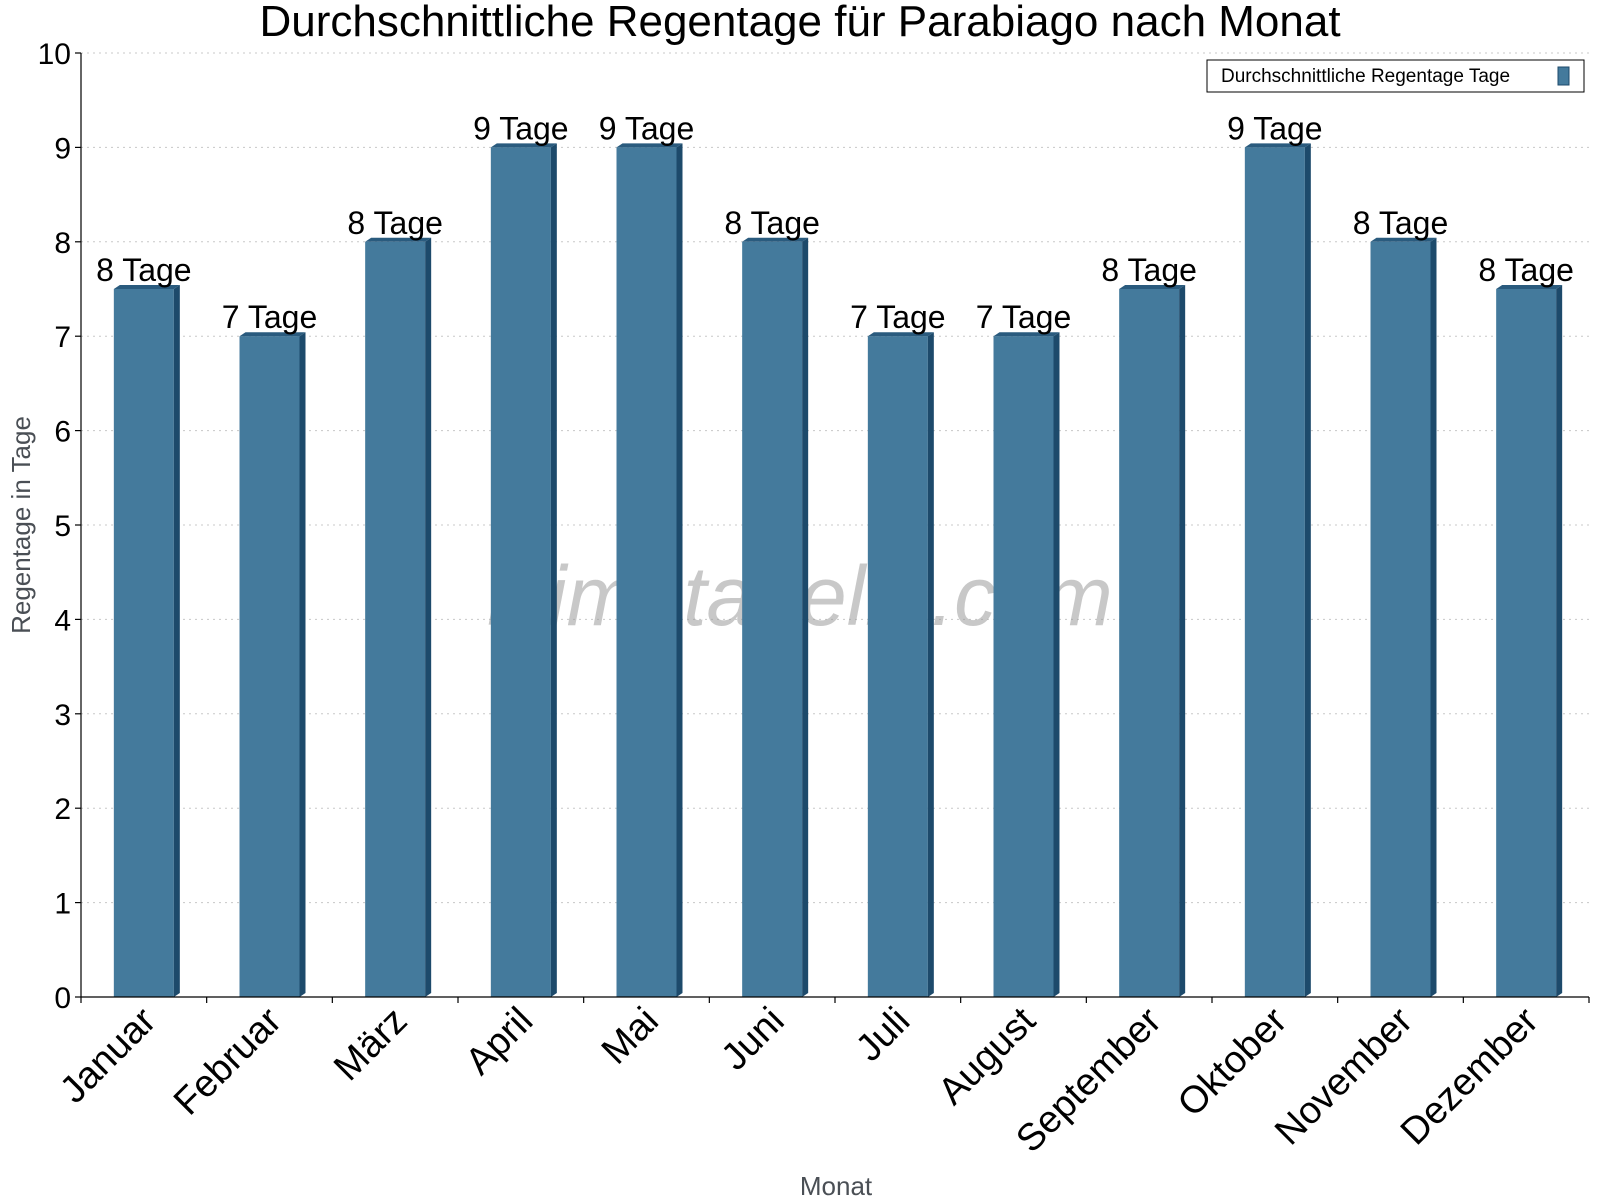 Image resolution: width=1600 pixels, height=1200 pixels. What do you see at coordinates (62, 998) in the screenshot?
I see `y-tick-label: 0` at bounding box center [62, 998].